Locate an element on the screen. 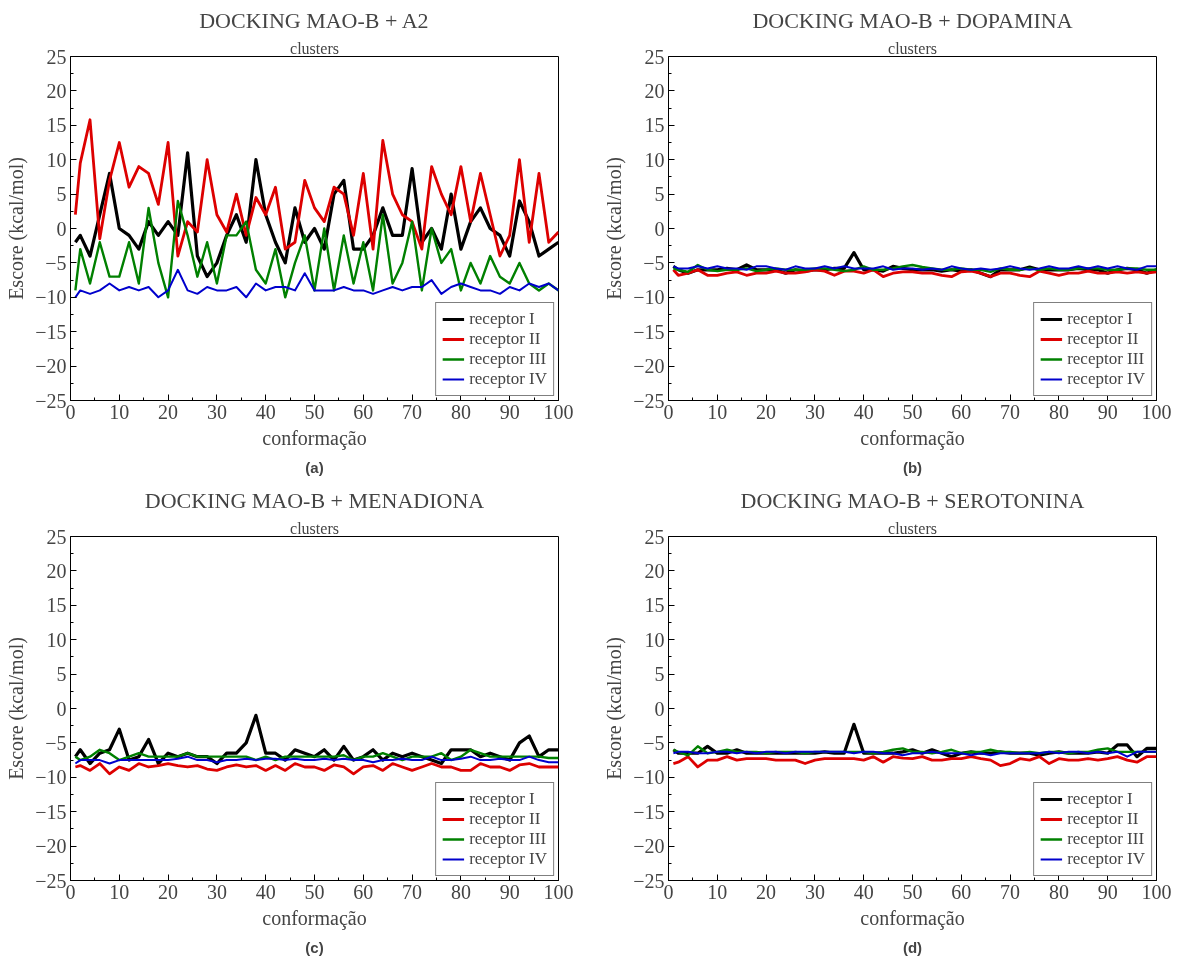  text: (b) is located at coordinates (912, 467).